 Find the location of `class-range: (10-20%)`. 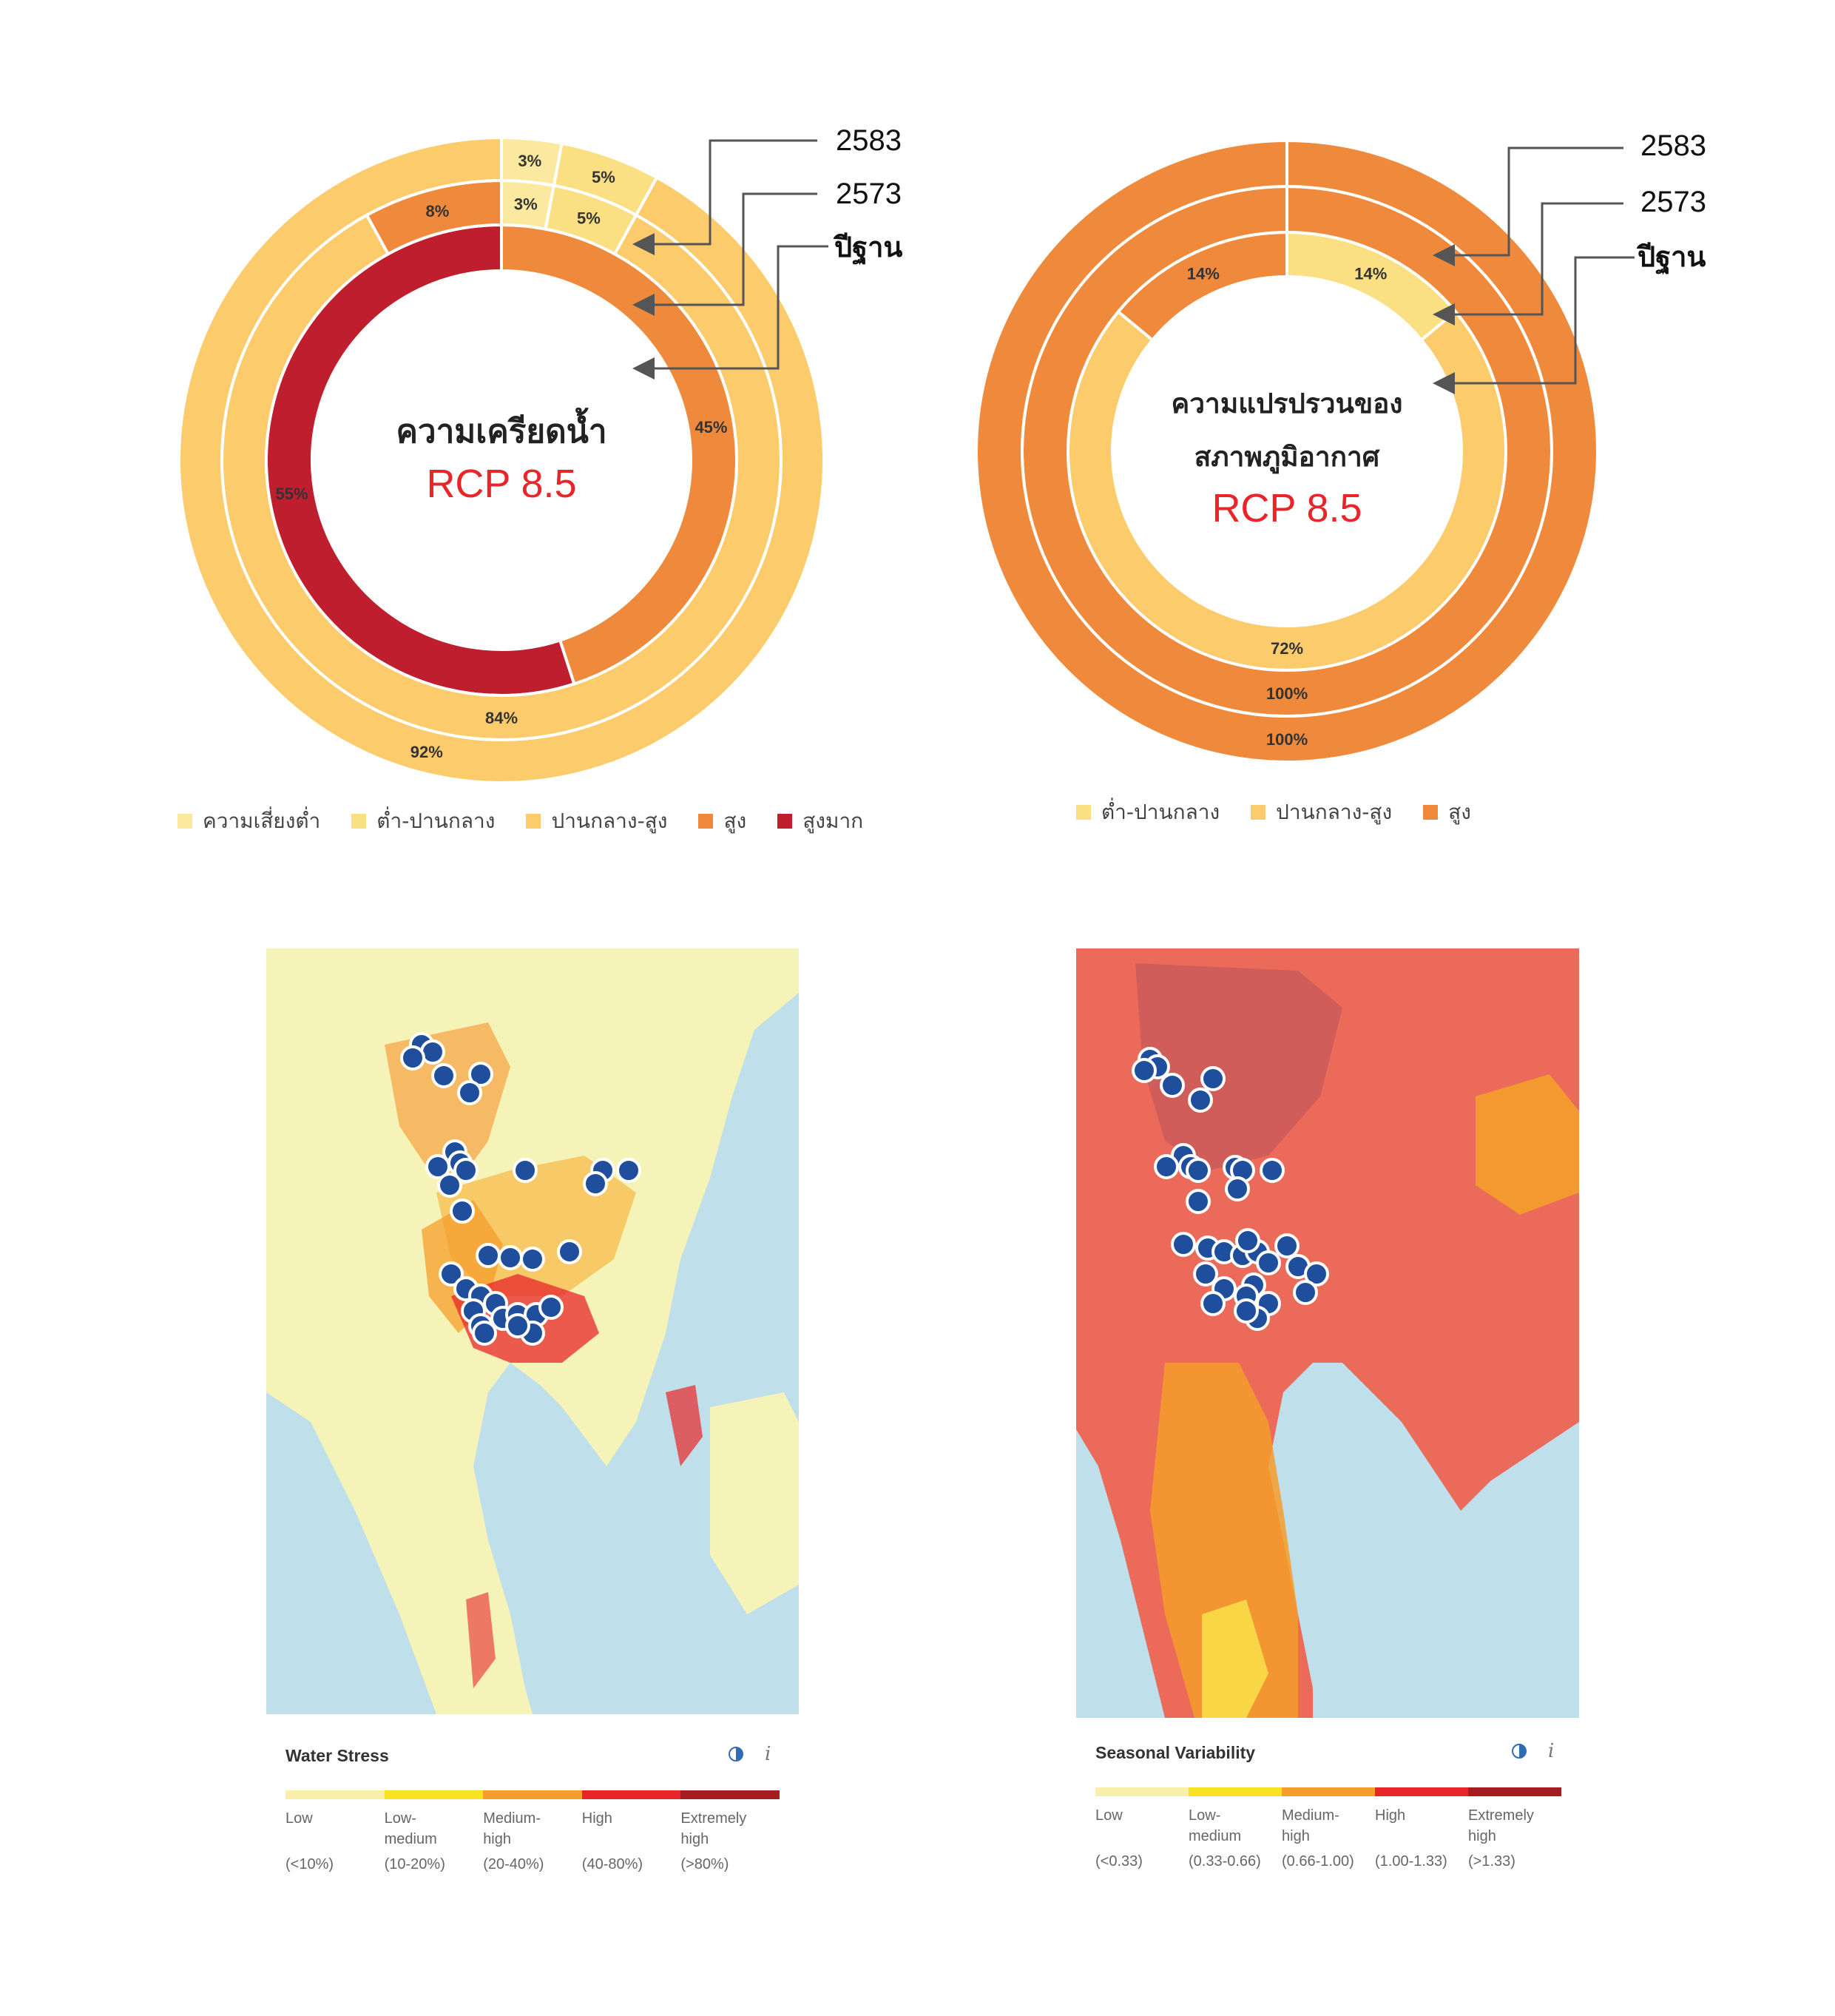

class-range: (10-20%) is located at coordinates (414, 1864).